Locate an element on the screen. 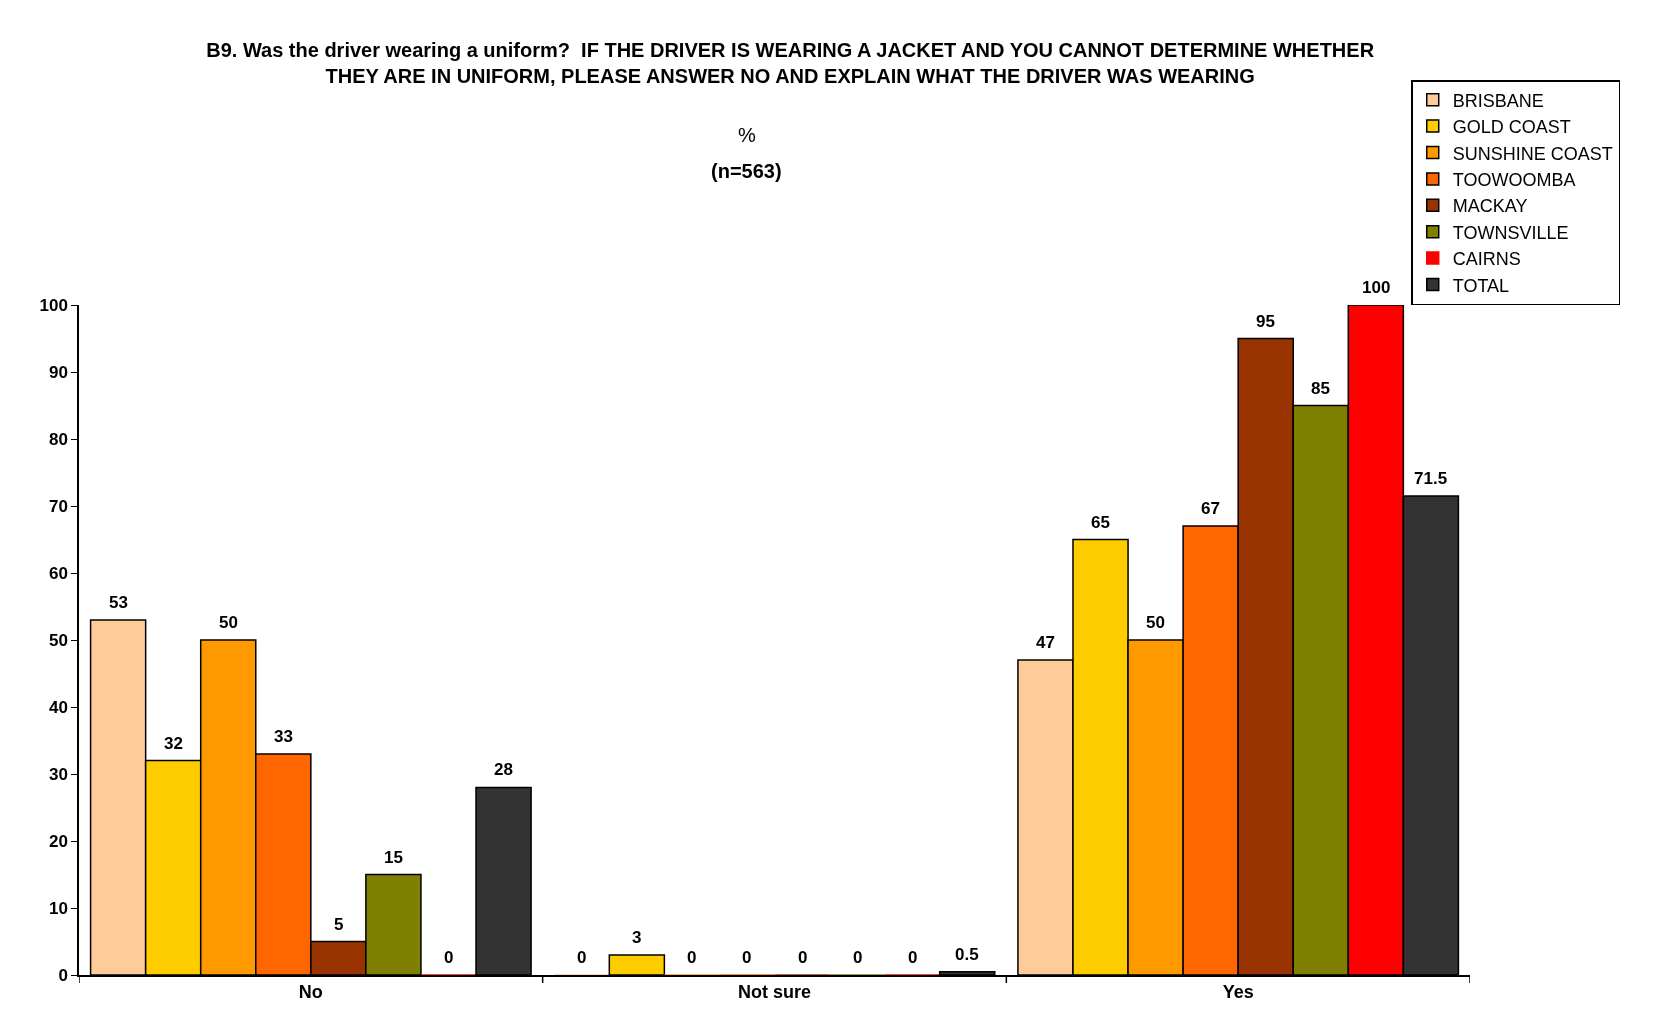 This screenshot has height=1032, width=1660. data-label: 28 is located at coordinates (503, 769).